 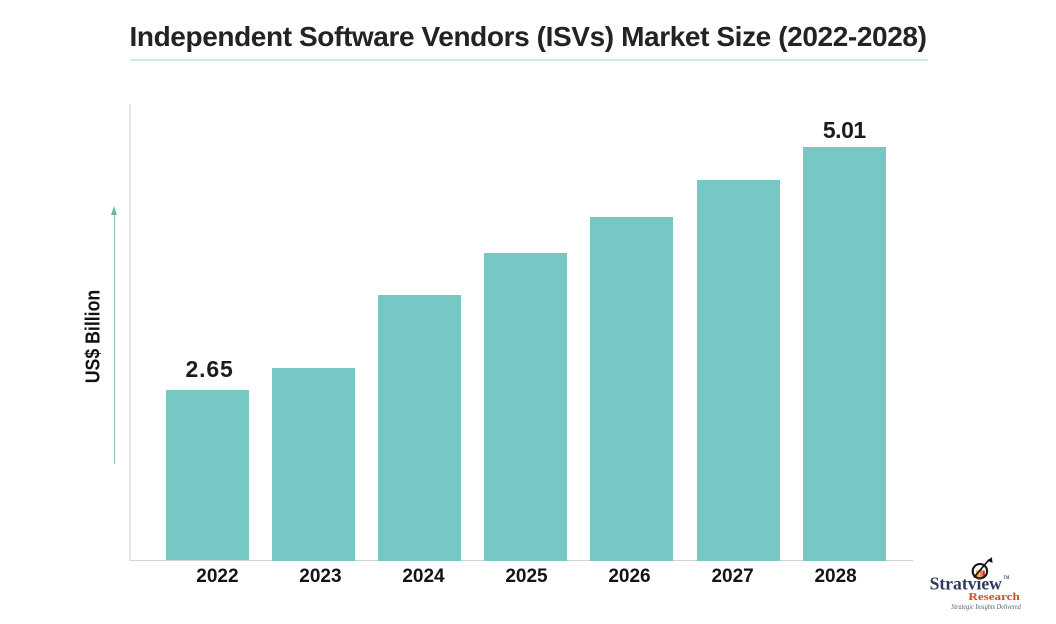 I want to click on svg-text: Research, so click(x=993, y=597).